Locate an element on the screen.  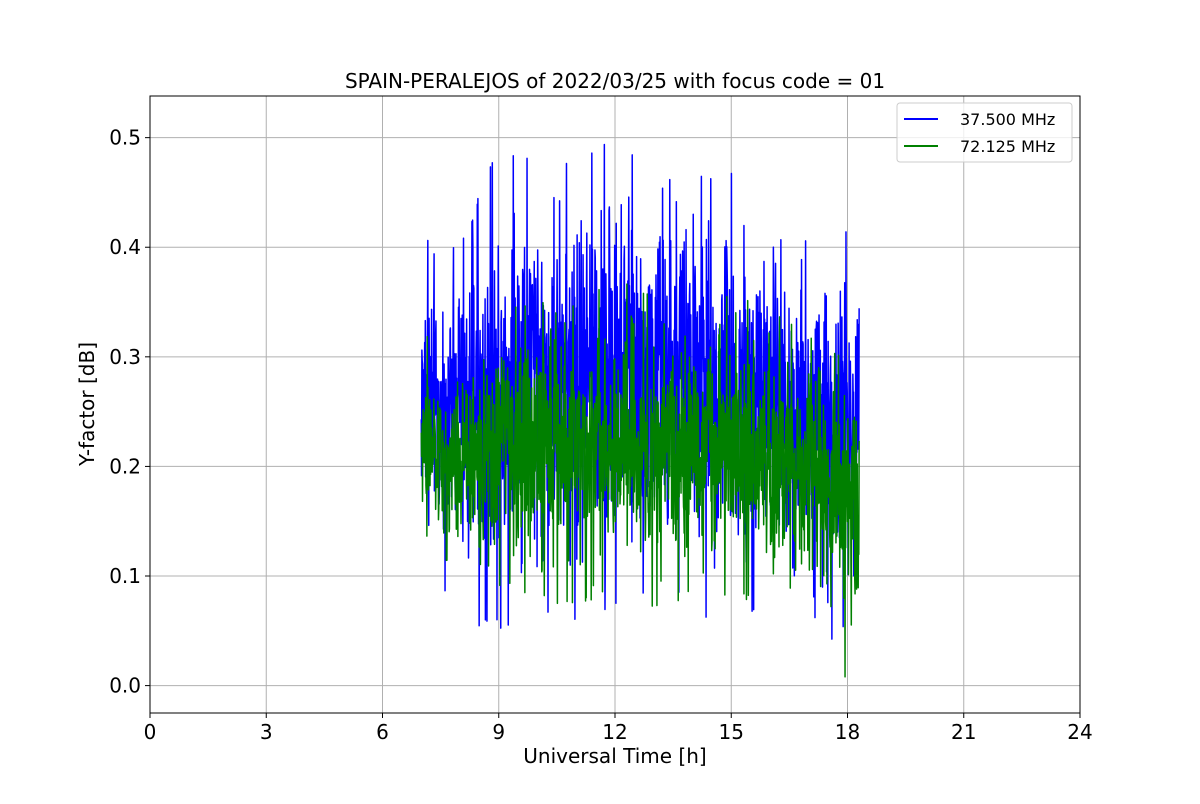
y-tick-label: 0.4 is located at coordinates (125, 247).